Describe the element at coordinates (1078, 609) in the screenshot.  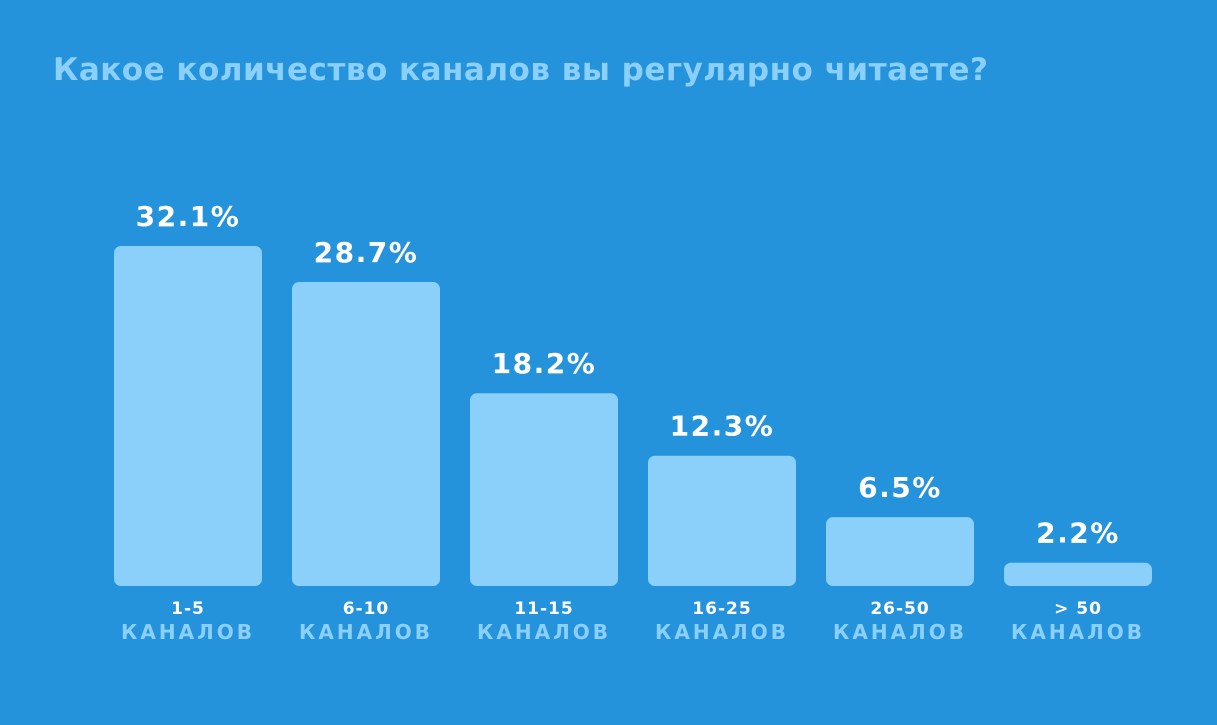
I see `category-range-label: > 50` at that location.